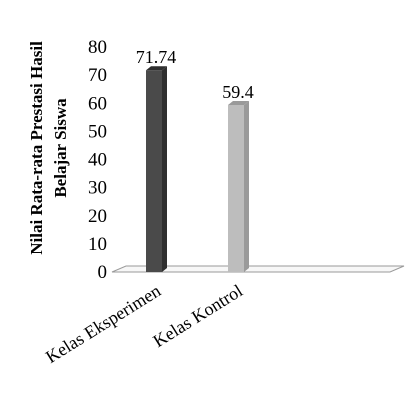 This screenshot has width=406, height=412. What do you see at coordinates (60, 148) in the screenshot?
I see `y-axis-title-line-2: Belajar Siswa` at bounding box center [60, 148].